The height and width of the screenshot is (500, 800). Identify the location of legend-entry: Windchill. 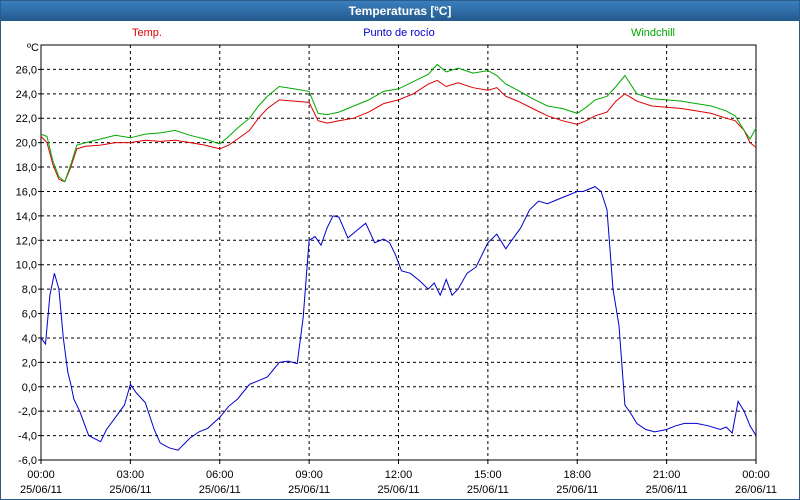
(653, 33).